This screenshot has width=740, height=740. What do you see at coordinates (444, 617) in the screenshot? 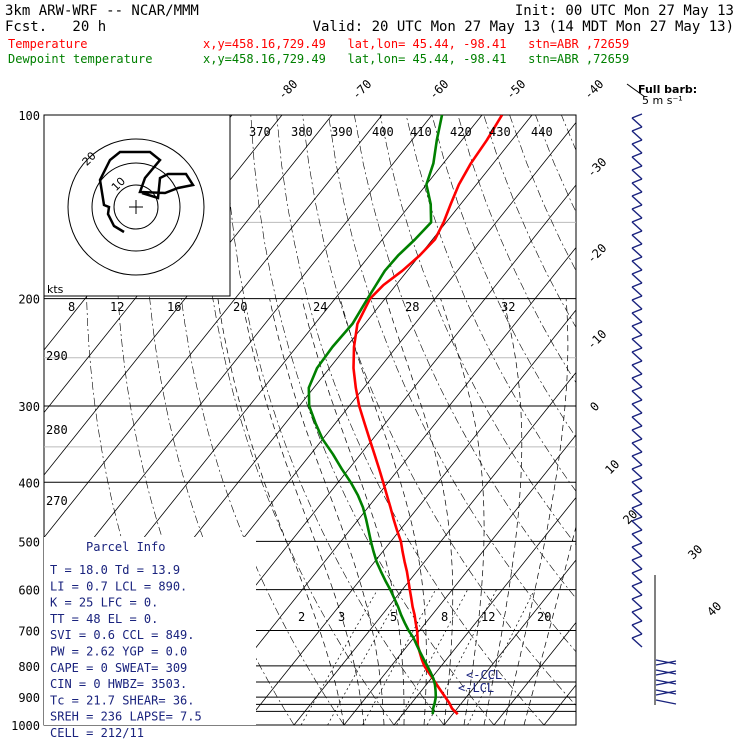
I see `mixing-ratio-label: 8` at bounding box center [444, 617].